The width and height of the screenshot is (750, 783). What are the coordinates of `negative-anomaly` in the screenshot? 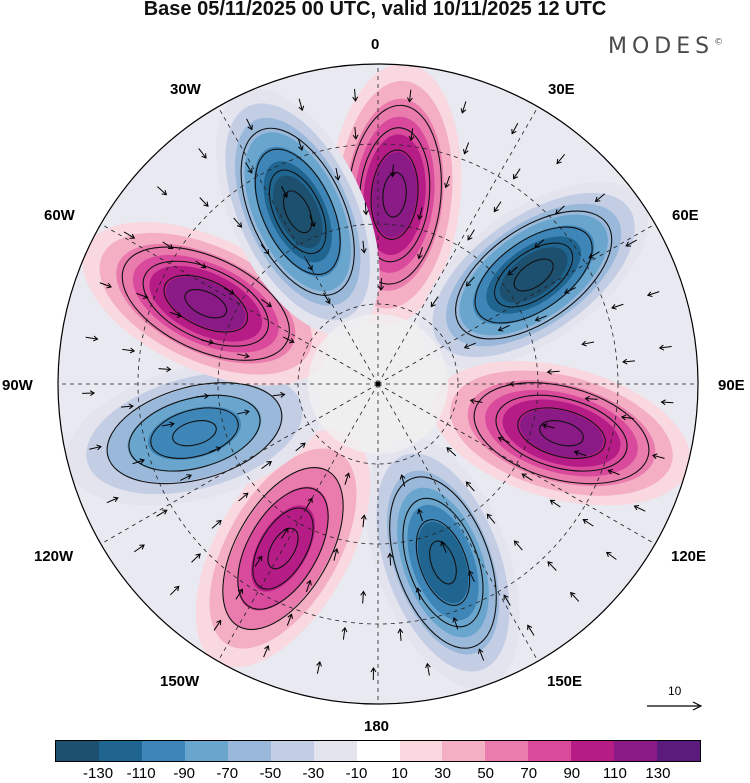 It's located at (534, 275).